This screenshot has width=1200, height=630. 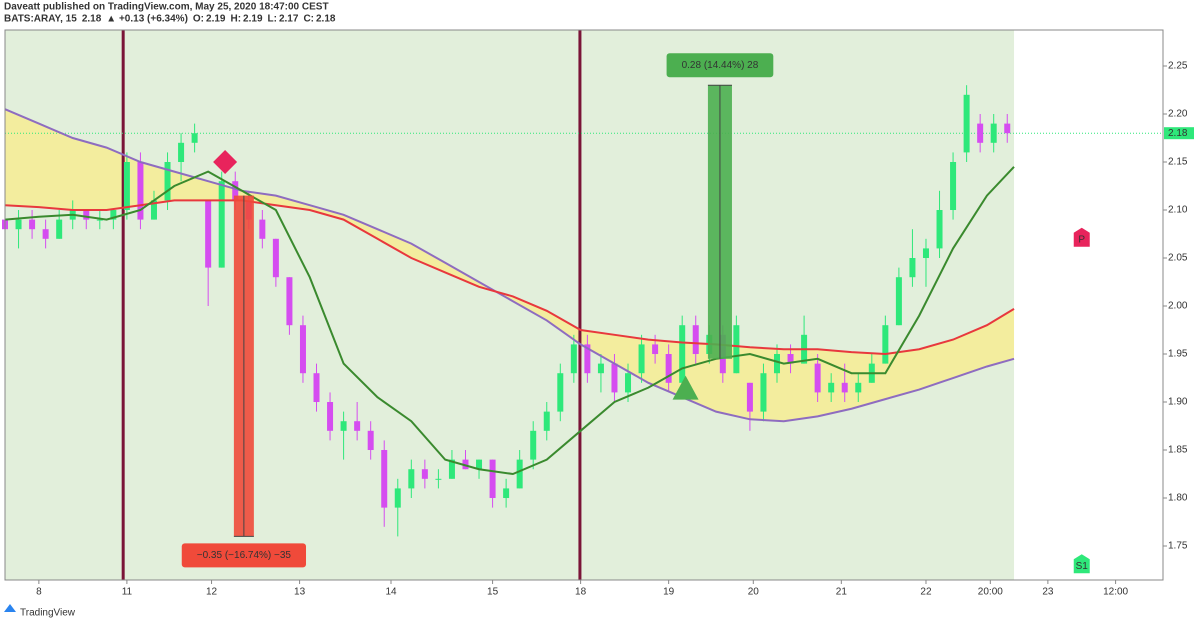 What do you see at coordinates (990, 592) in the screenshot?
I see `x-tick-label: 20:00` at bounding box center [990, 592].